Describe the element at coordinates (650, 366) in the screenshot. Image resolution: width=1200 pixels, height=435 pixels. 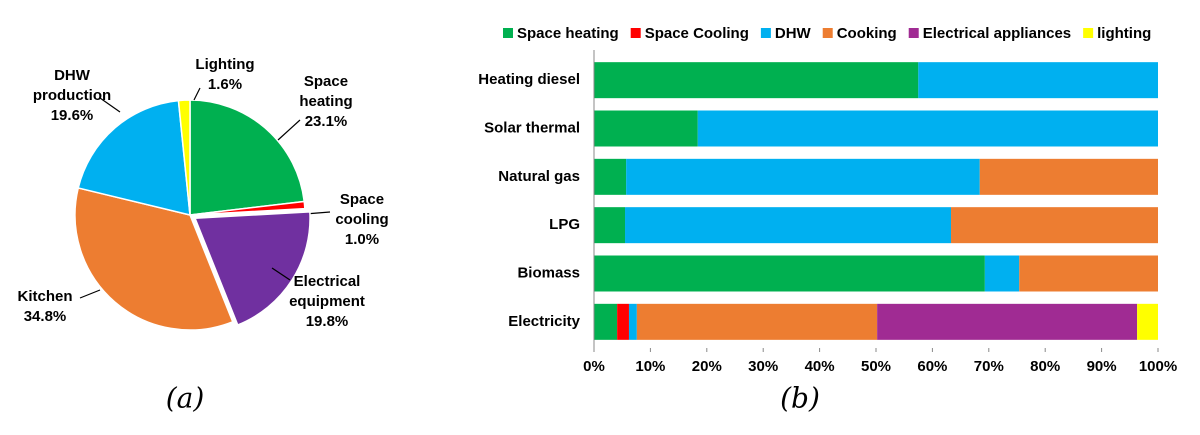
I see `x-tick-label: 10%` at that location.